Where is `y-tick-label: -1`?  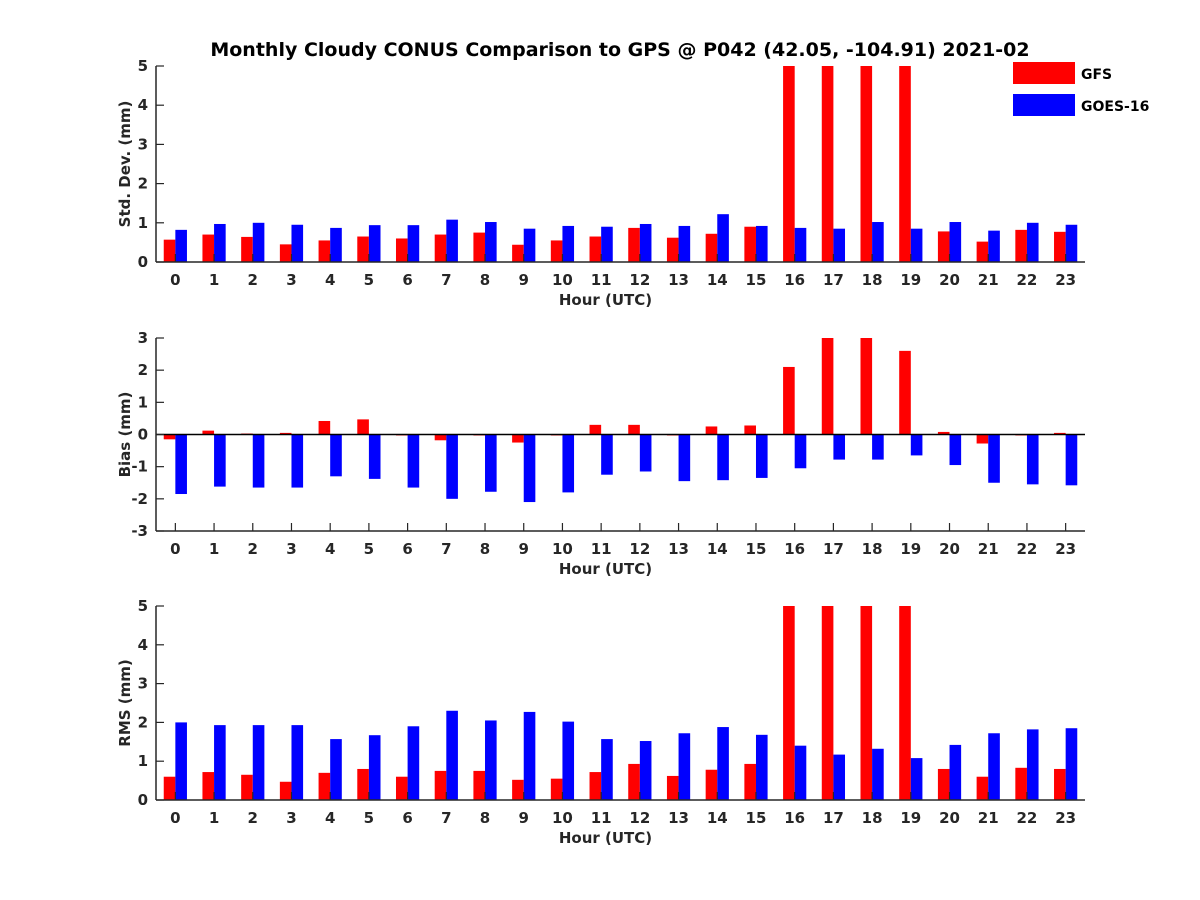 y-tick-label: -1 is located at coordinates (139, 467).